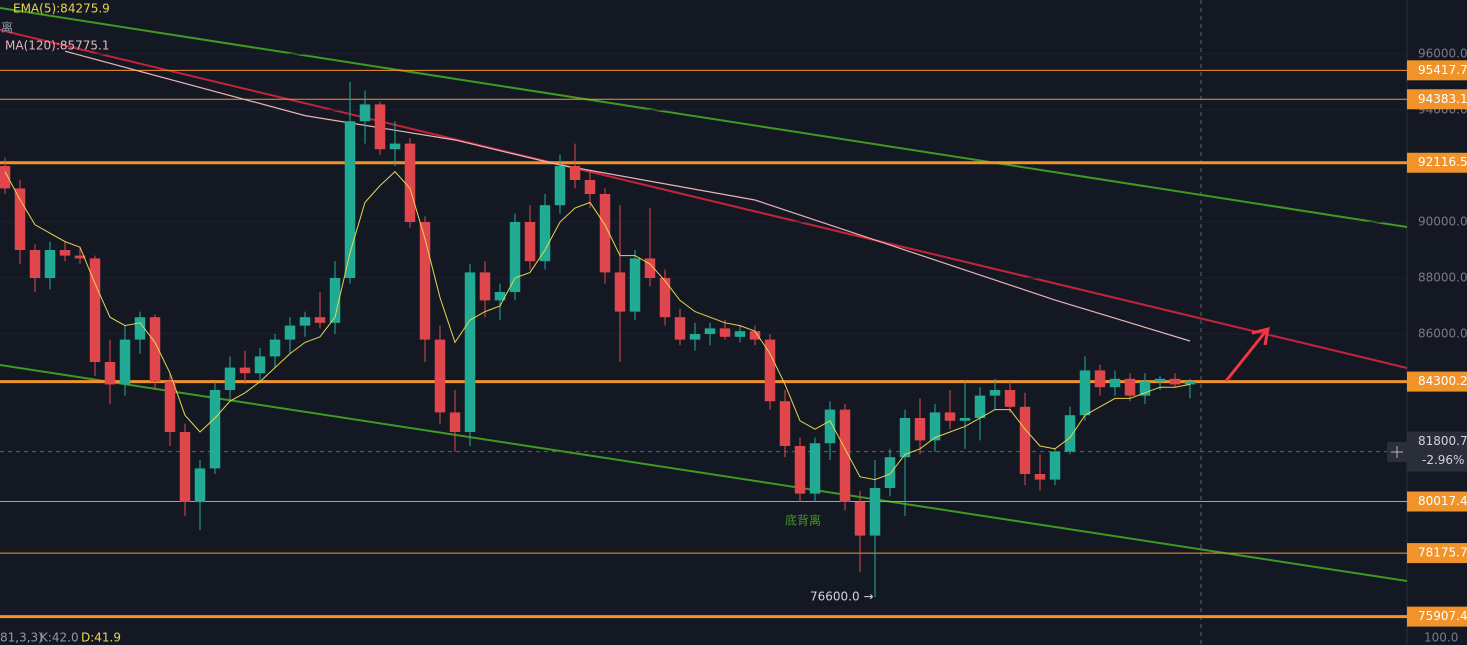 This screenshot has width=1467, height=645. Describe the element at coordinates (1442, 70) in the screenshot. I see `level-label: 95417.7` at that location.